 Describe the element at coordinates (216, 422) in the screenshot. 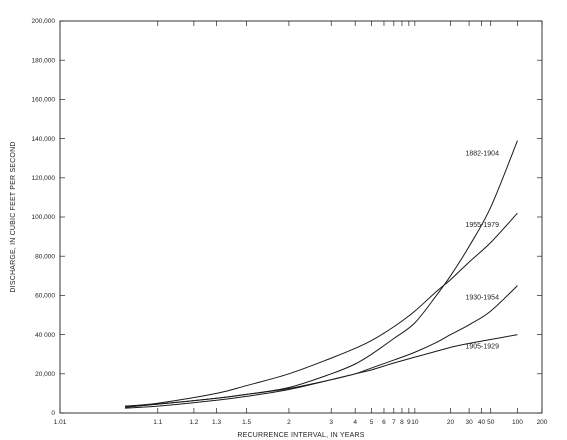

I see `x-tick-label: 1.3` at that location.